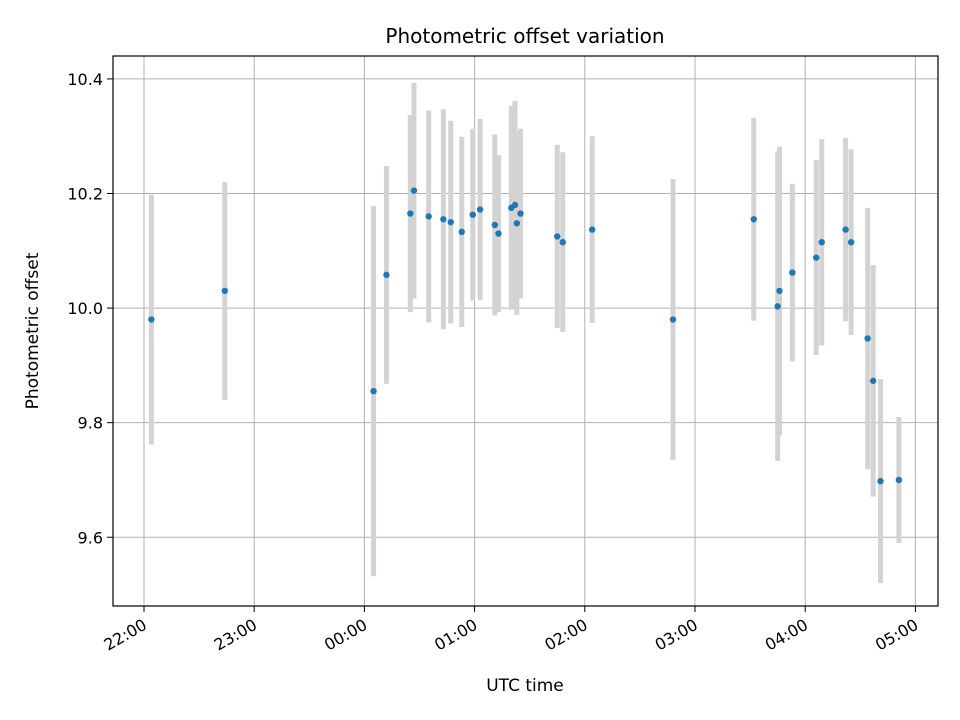  I want to click on y-tick-label: 10.4, so click(85, 79).